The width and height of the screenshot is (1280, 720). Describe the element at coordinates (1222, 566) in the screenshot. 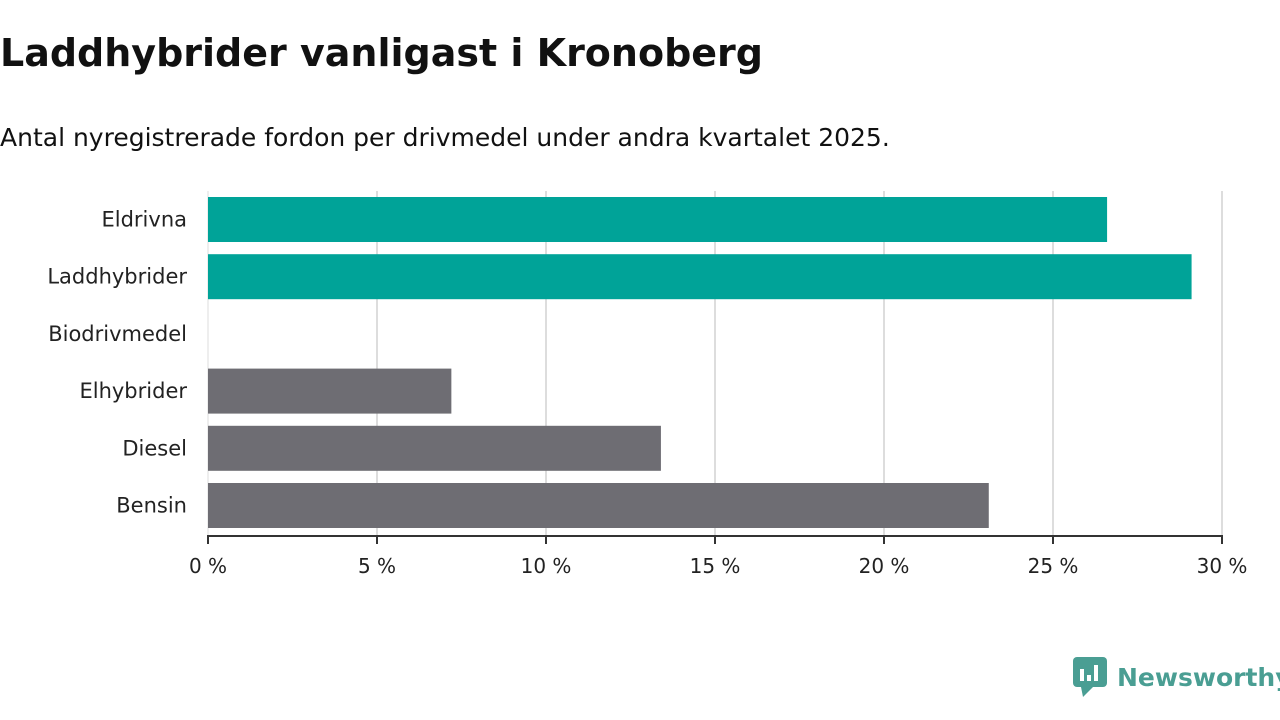

I see `x-tick-label-6: 30 %` at that location.